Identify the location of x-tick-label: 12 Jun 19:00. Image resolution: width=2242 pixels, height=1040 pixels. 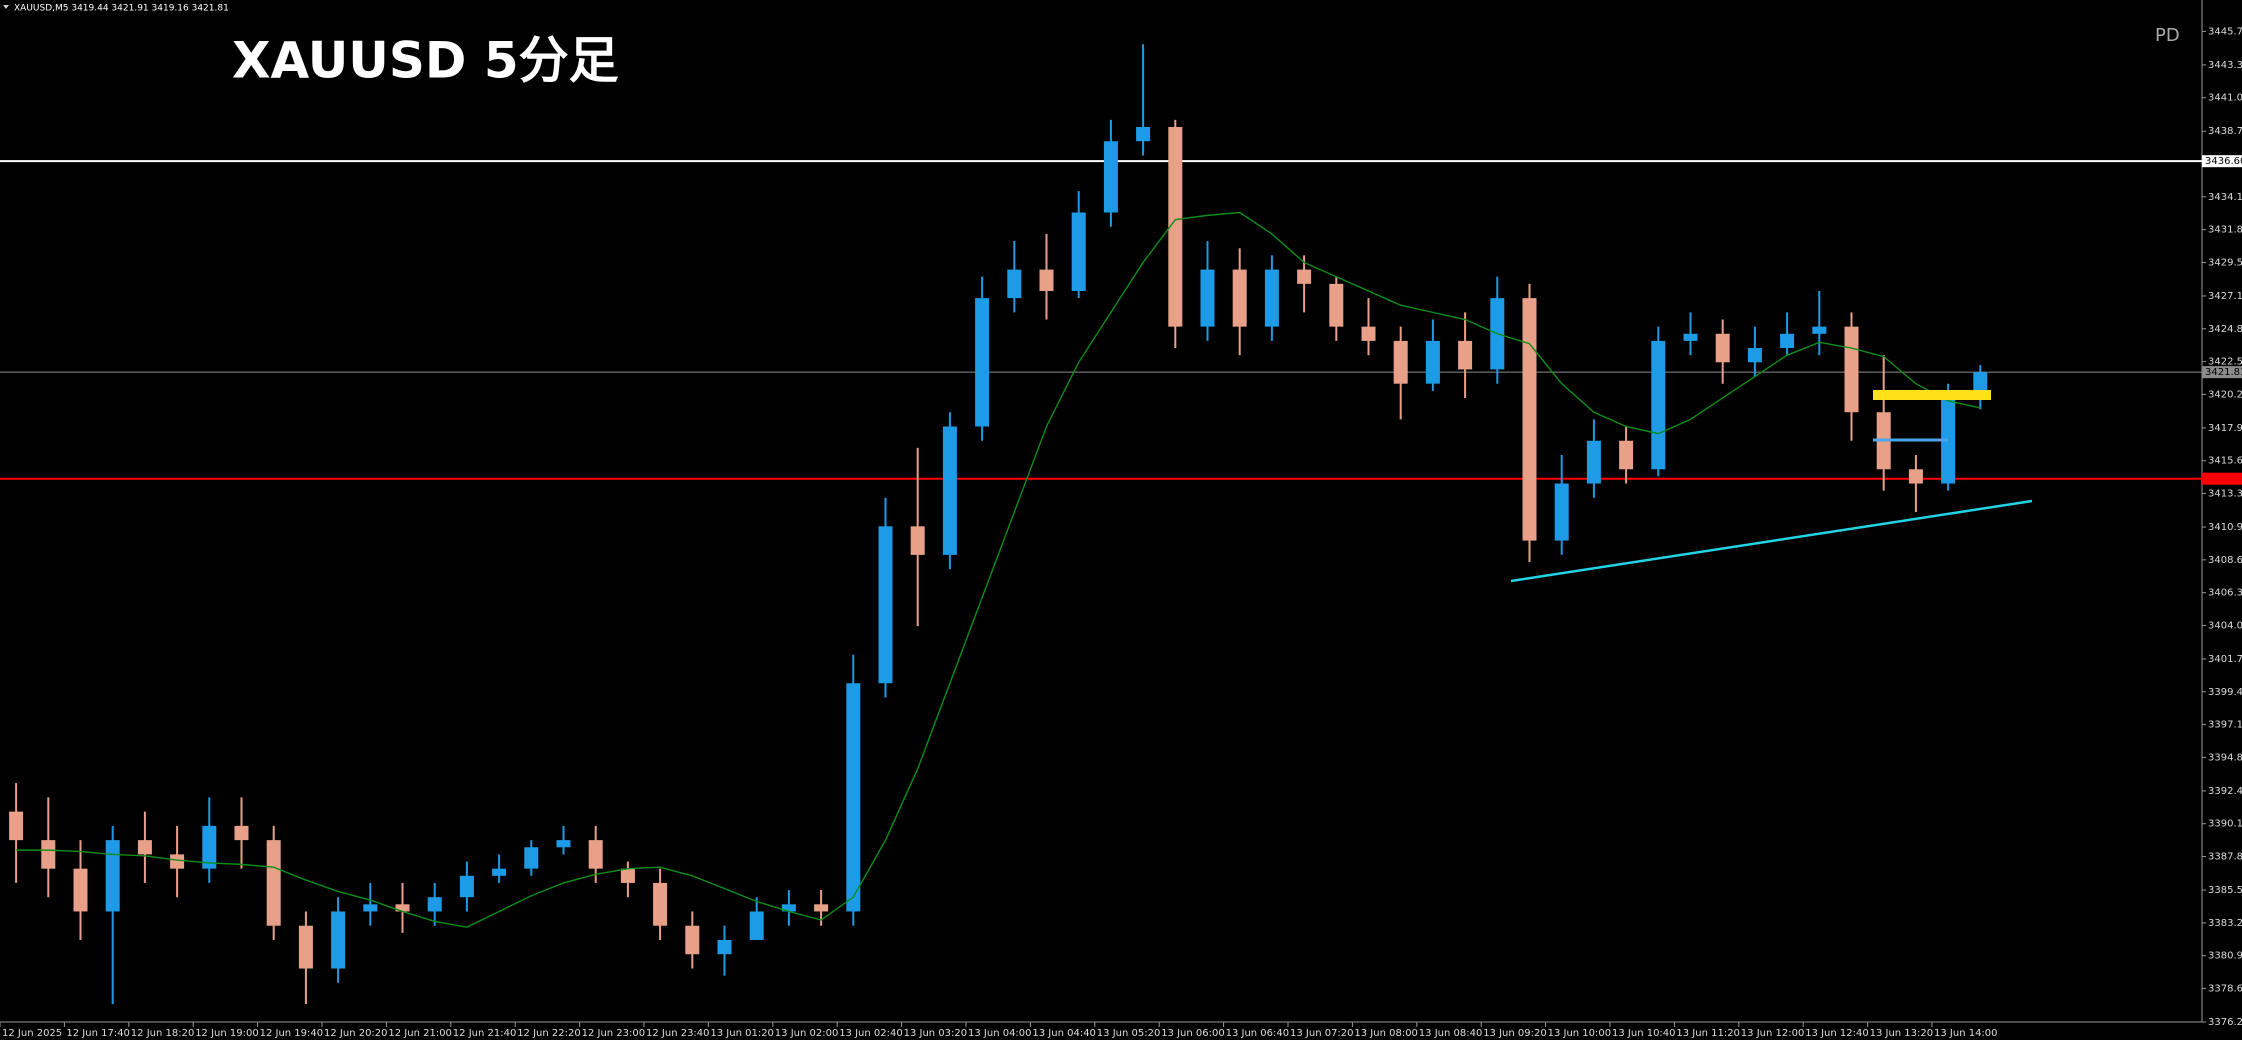
(227, 1033).